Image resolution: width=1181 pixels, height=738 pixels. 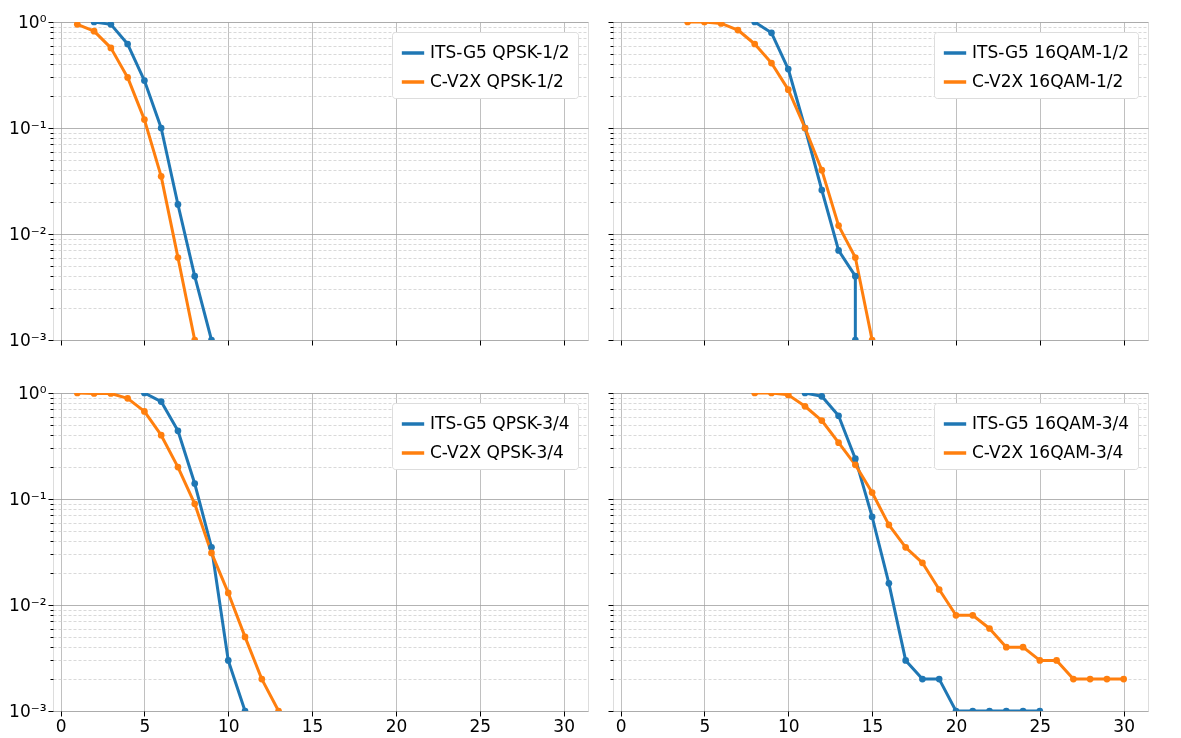 What do you see at coordinates (500, 423) in the screenshot?
I see `legend-label: ITS-G5 QPSK-3/4` at bounding box center [500, 423].